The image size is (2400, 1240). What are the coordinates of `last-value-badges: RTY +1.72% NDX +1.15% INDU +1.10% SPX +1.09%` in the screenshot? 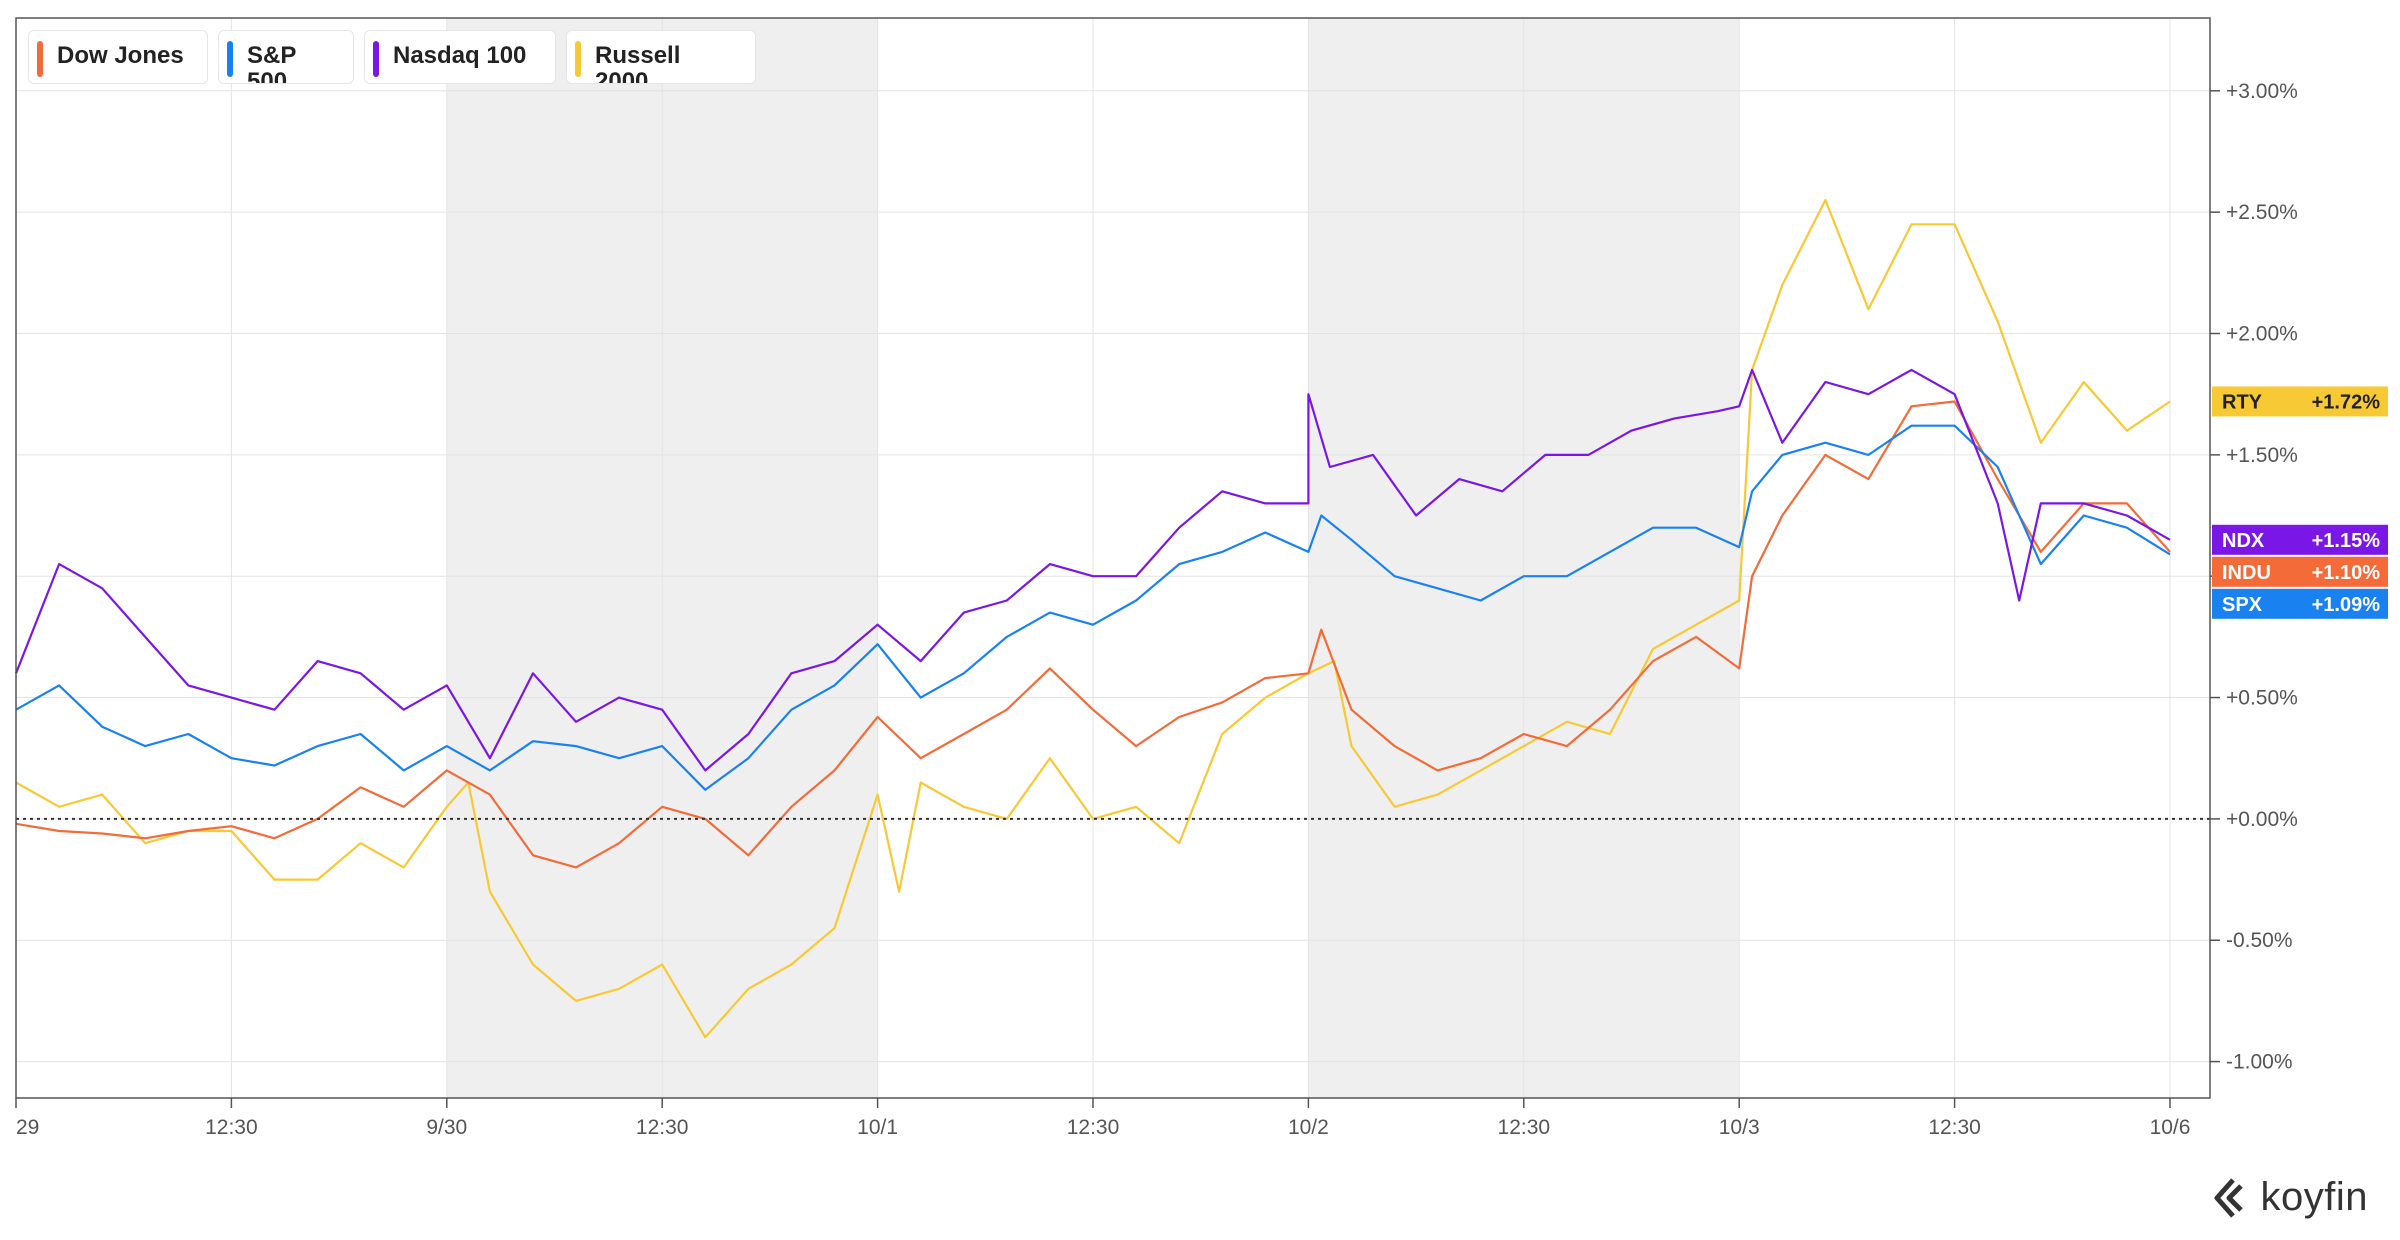 It's located at (2300, 502).